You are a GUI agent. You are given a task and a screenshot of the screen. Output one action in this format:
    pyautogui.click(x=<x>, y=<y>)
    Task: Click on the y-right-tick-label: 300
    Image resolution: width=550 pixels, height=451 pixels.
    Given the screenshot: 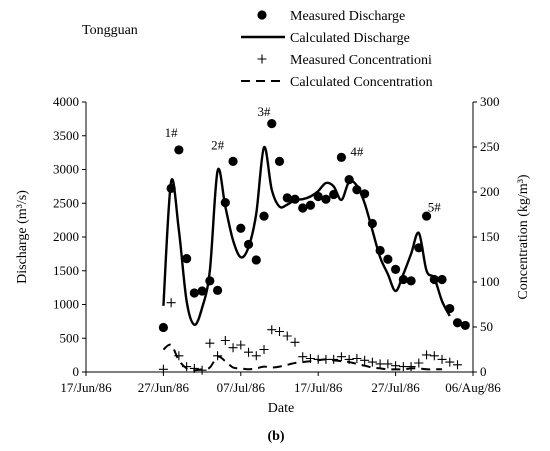 What is the action you would take?
    pyautogui.click(x=490, y=101)
    